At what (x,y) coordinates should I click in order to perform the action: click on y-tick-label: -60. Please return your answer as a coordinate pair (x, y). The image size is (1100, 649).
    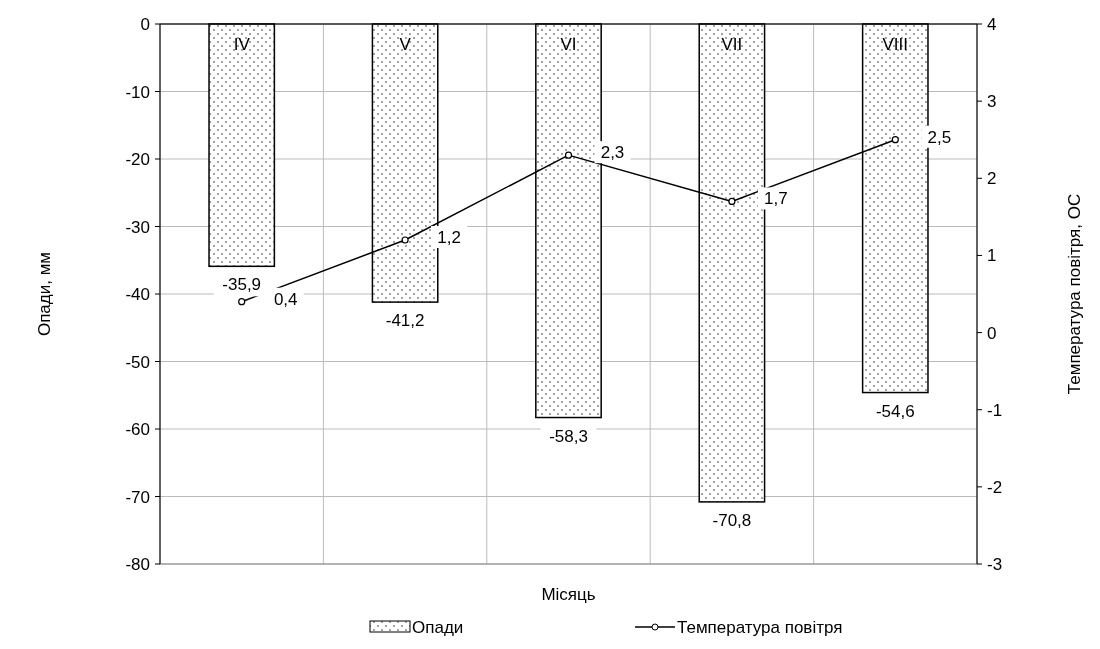
    Looking at the image, I should click on (137, 429).